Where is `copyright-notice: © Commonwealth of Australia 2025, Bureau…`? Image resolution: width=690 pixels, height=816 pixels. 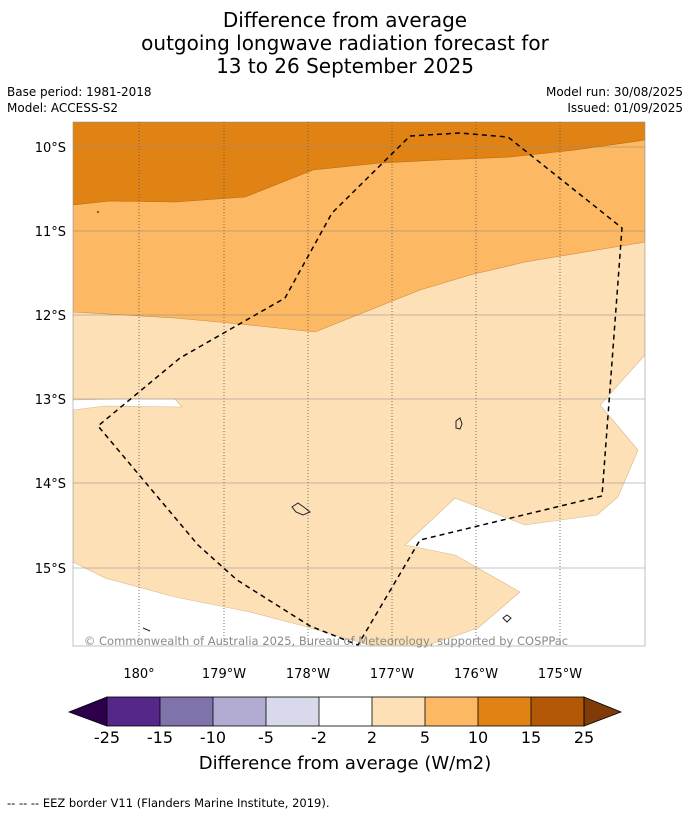
copyright-notice: © Commonwealth of Australia 2025, Bureau… is located at coordinates (326, 641).